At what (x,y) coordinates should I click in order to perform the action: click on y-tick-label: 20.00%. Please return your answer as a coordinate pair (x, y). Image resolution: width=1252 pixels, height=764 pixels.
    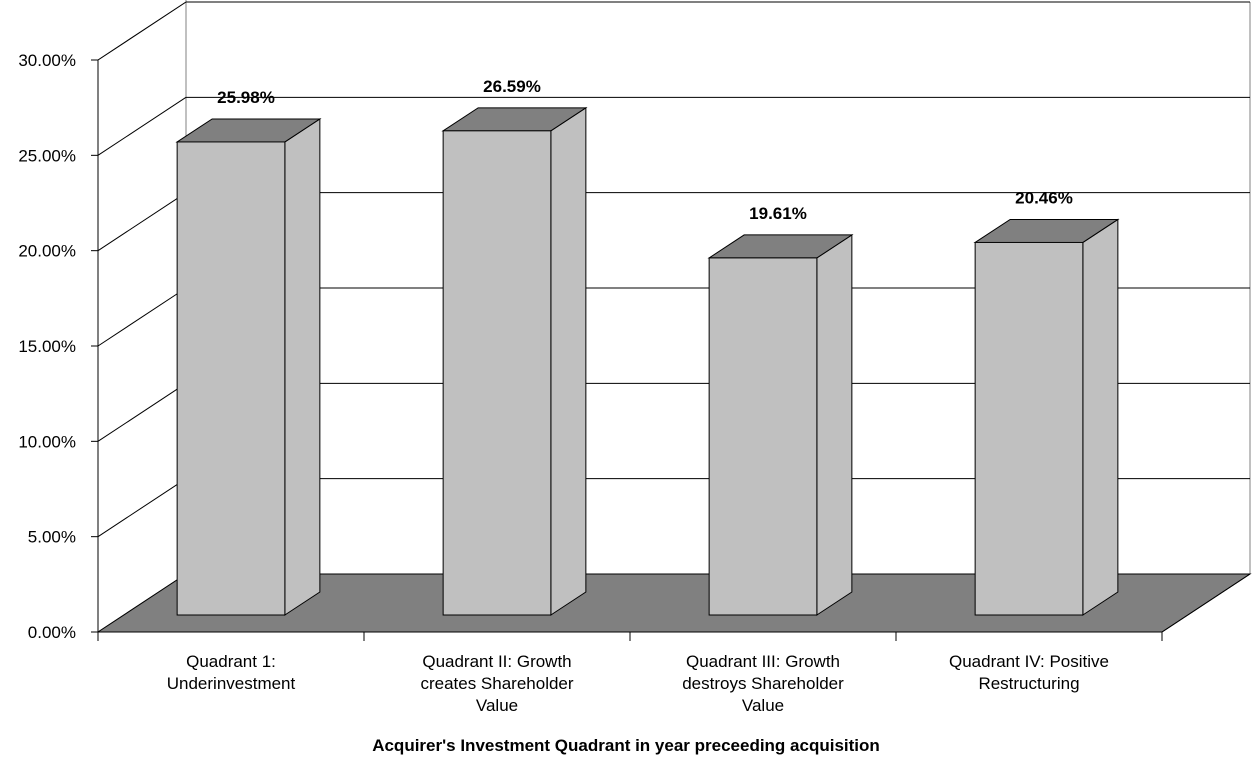
    Looking at the image, I should click on (47, 251).